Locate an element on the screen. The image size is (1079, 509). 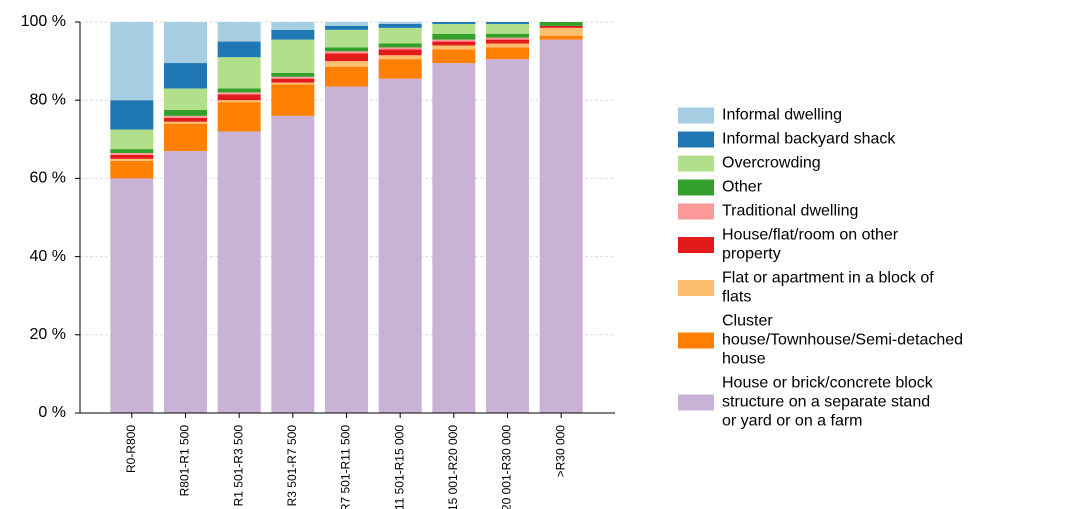
x-tick-label: R15 001-R20 000 is located at coordinates (453, 467).